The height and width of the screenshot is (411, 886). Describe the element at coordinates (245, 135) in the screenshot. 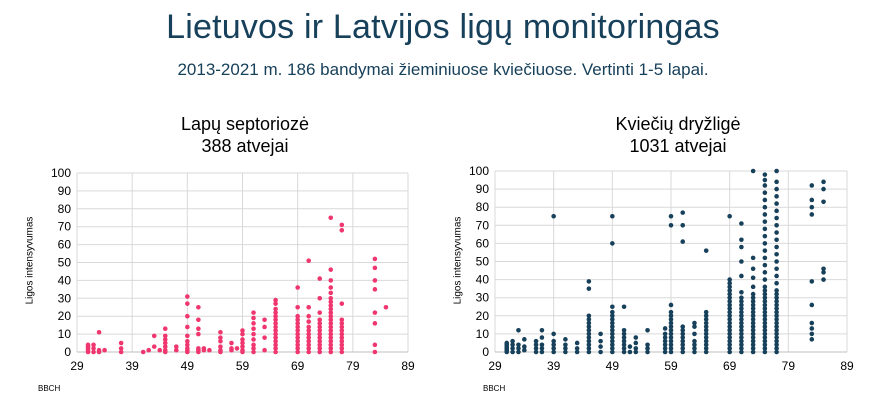

I see `chart-title: Lapų septoriozė 388 atvejai` at that location.